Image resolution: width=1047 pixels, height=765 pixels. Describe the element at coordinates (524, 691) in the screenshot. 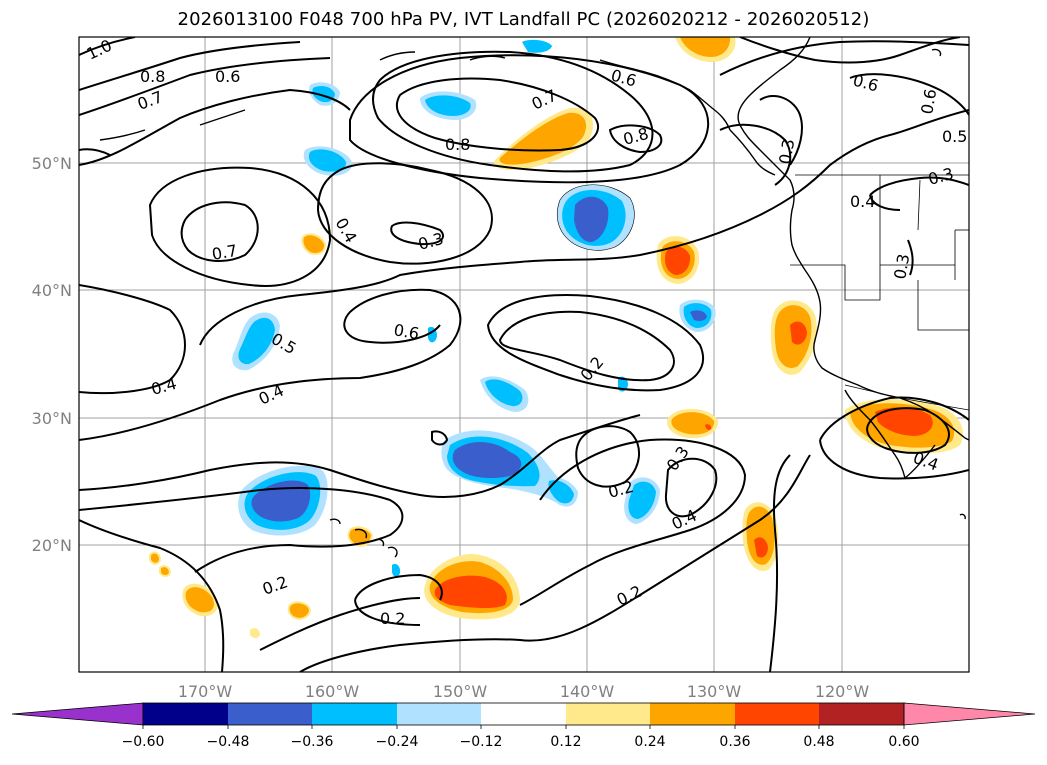

I see `longitude-labels: 170°W 160°W 150°W 140°W 130°W 120°W` at that location.